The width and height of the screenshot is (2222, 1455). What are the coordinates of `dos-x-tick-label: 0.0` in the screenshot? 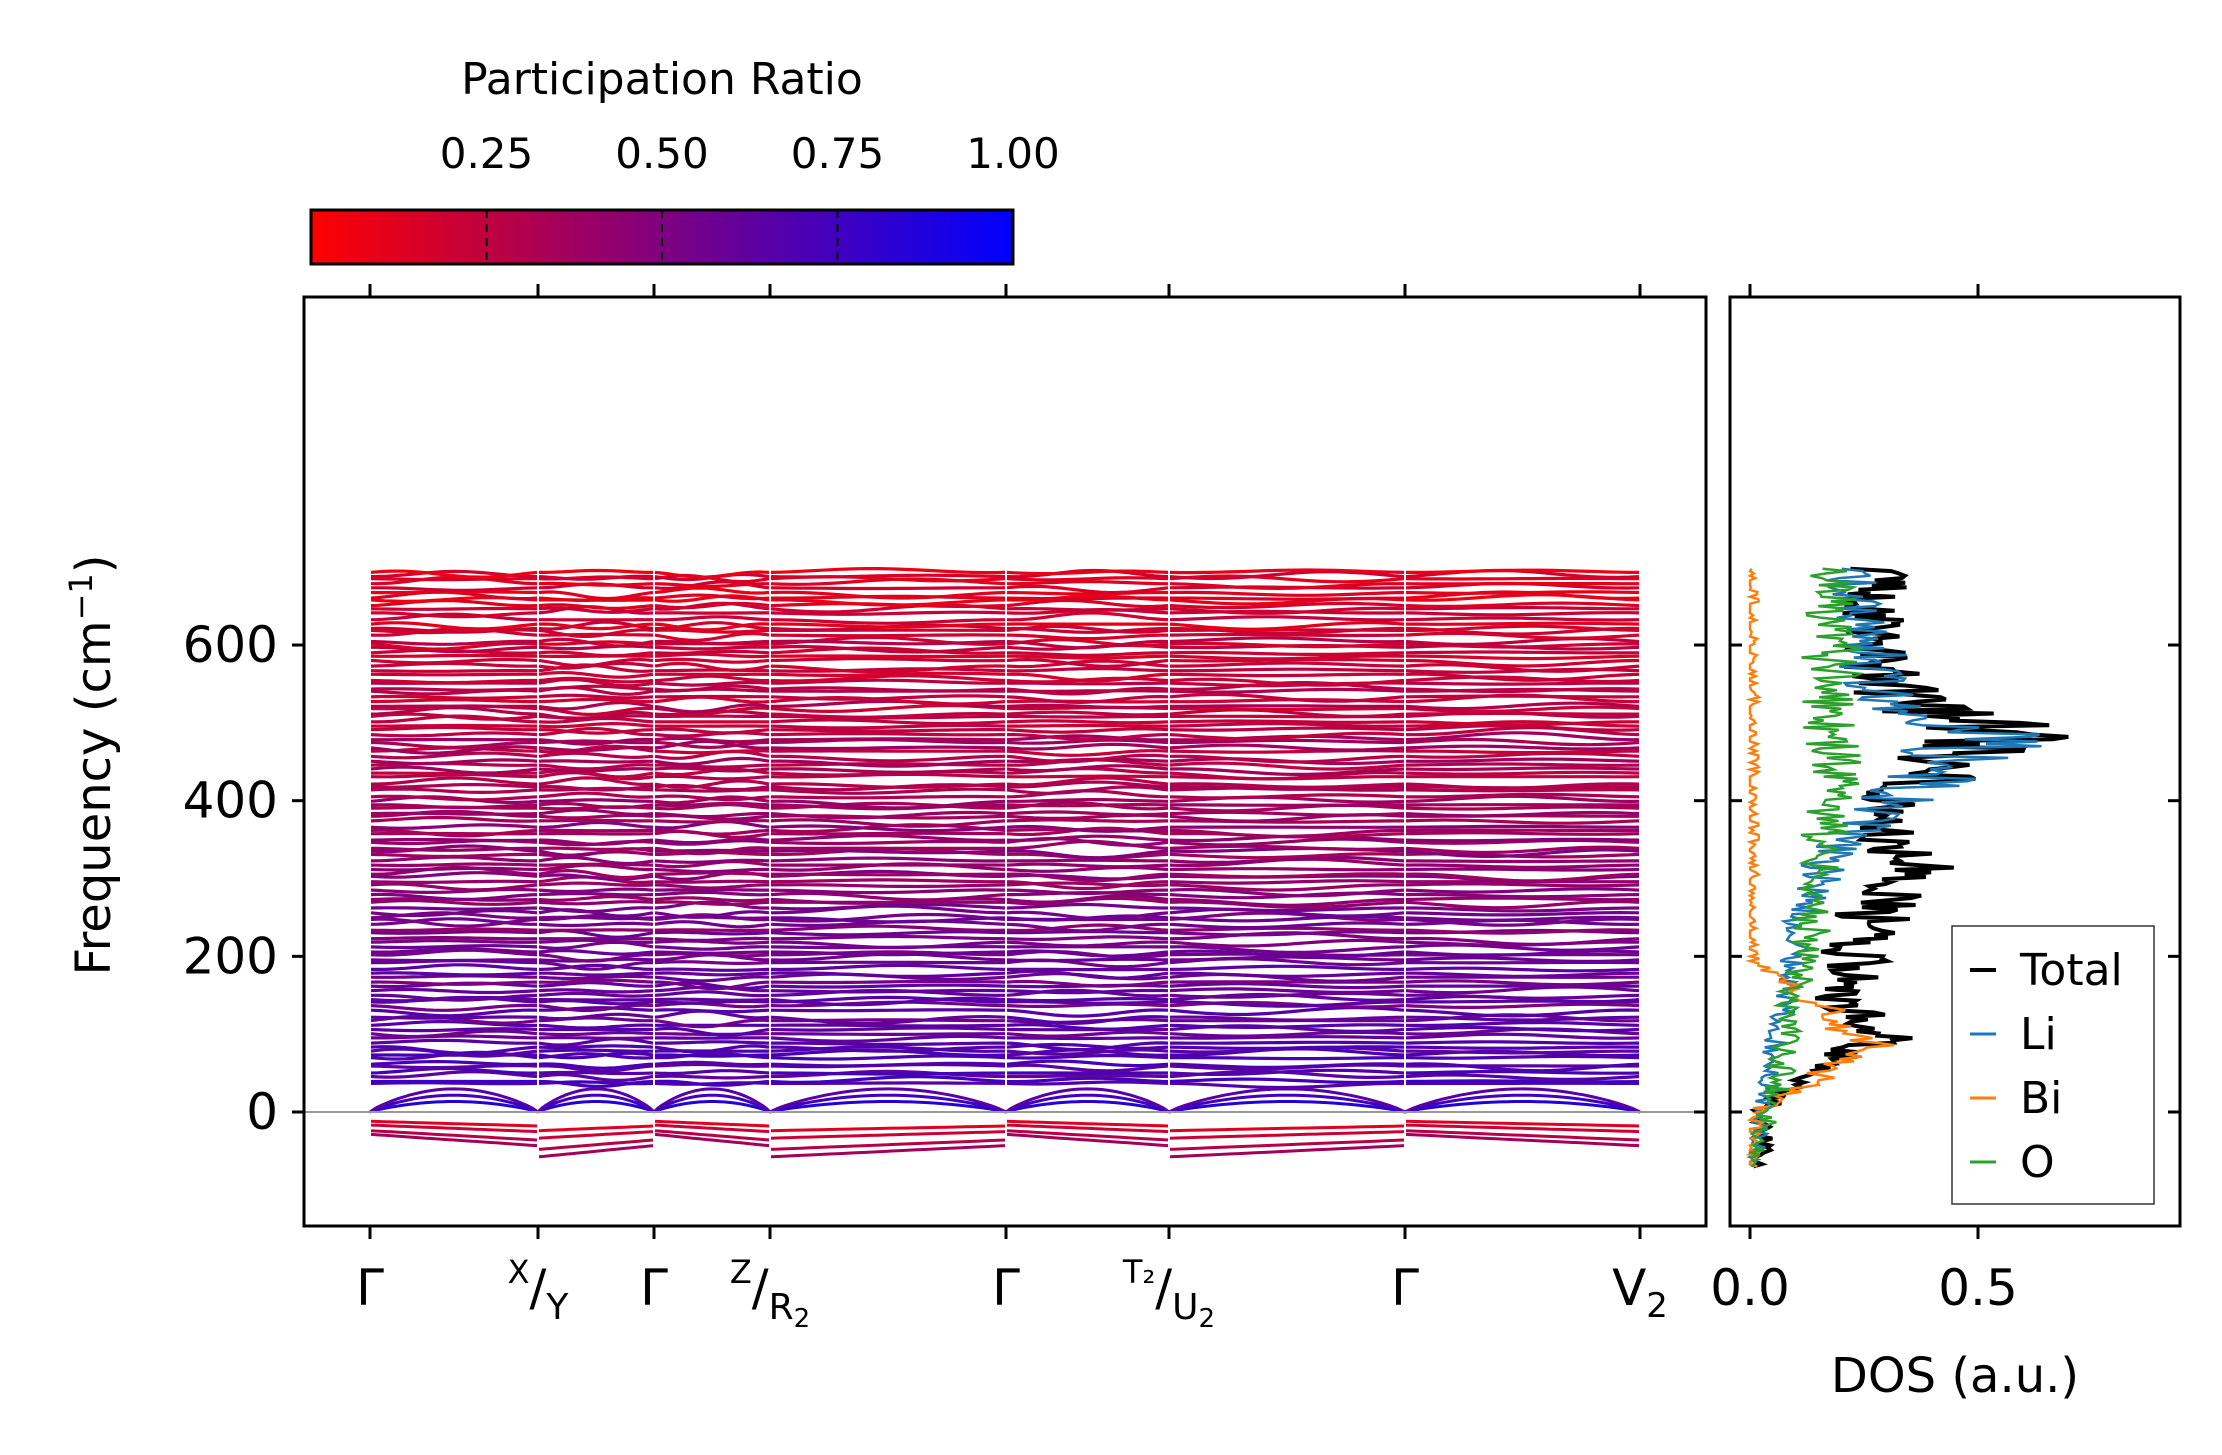 It's located at (1750, 1288).